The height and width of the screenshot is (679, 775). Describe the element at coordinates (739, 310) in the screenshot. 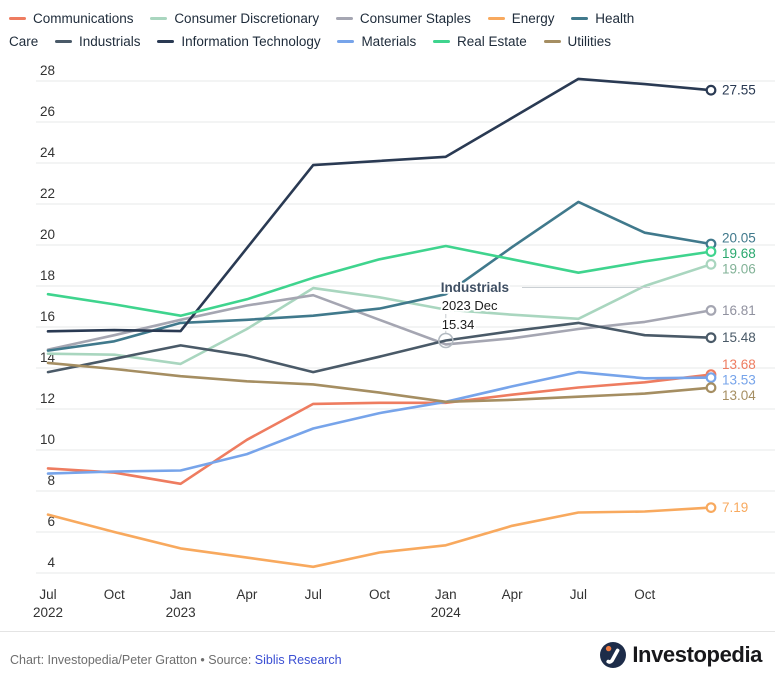

I see `end-value-consumer-staples: 16.81` at that location.